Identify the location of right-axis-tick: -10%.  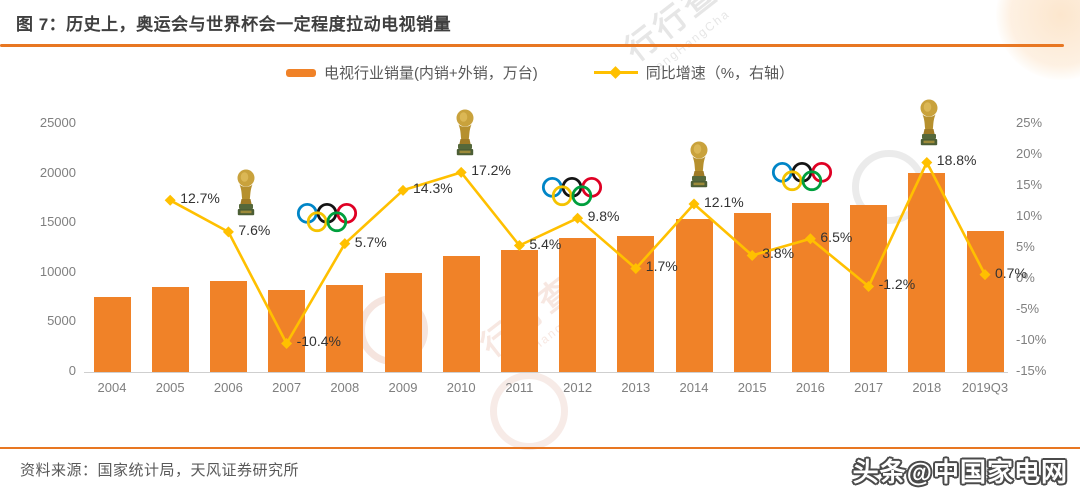
(1031, 339).